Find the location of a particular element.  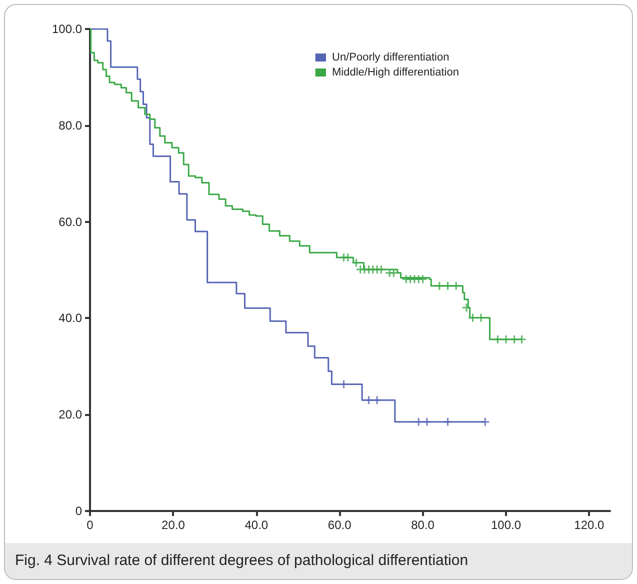

legend-label: Un/Poorly differentiation is located at coordinates (391, 58).